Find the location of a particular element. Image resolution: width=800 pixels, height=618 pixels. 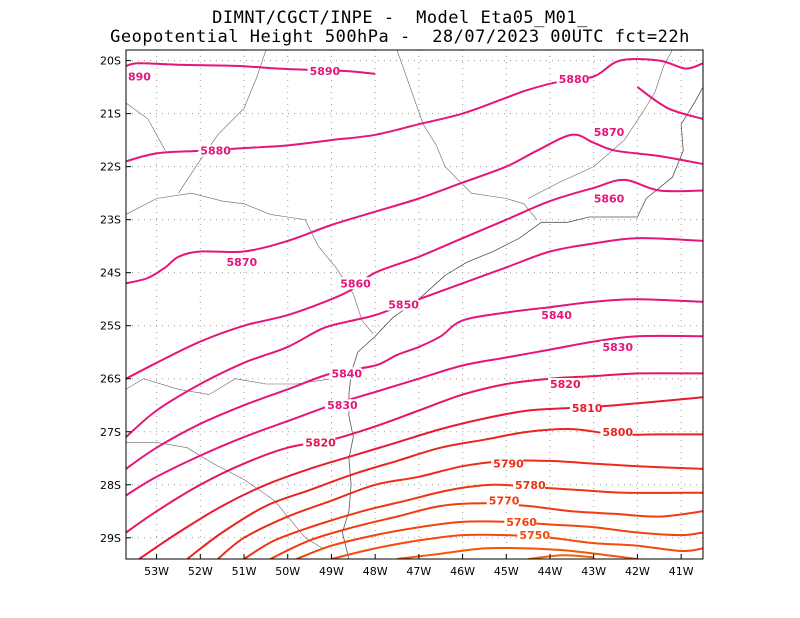

lon-tick-label: 41W is located at coordinates (681, 571).